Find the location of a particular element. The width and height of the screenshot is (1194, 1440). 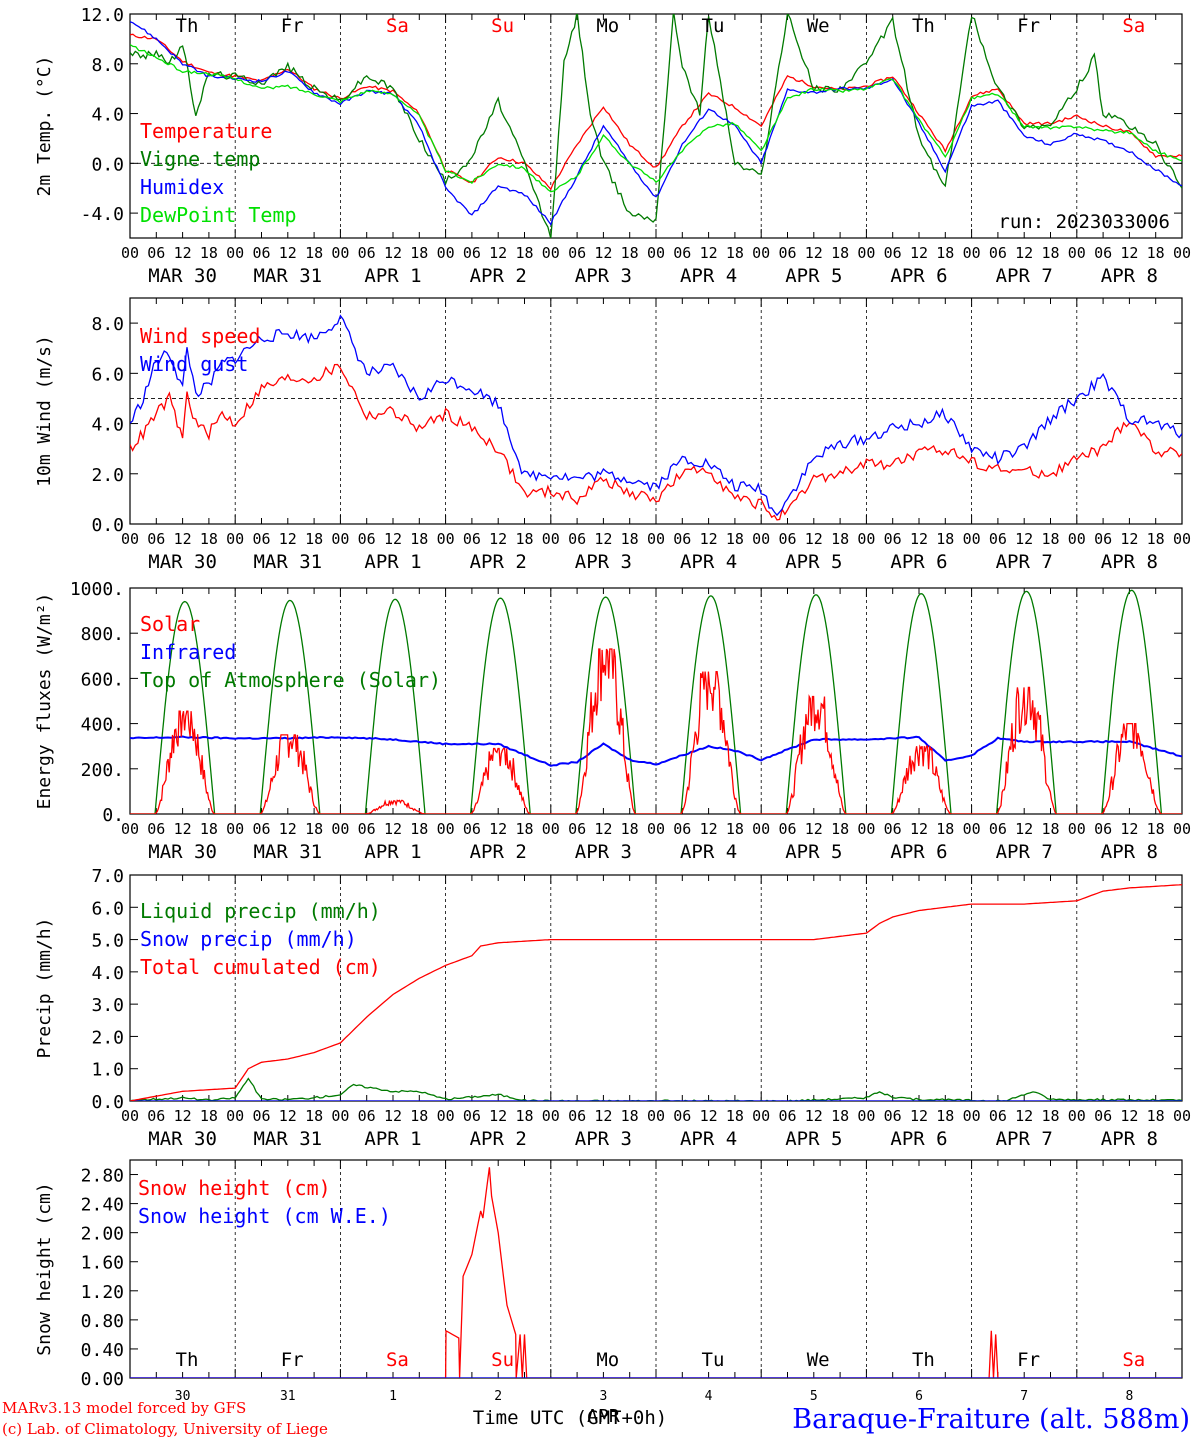

y-tick-label: 0.0 is located at coordinates (107, 1102).